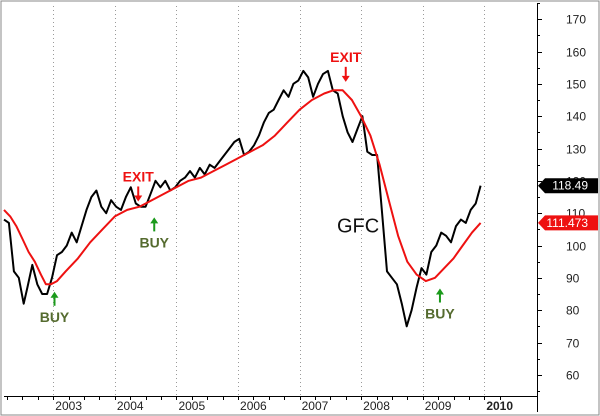 Image resolution: width=600 pixels, height=416 pixels. I want to click on y-tick-label: 160, so click(576, 53).